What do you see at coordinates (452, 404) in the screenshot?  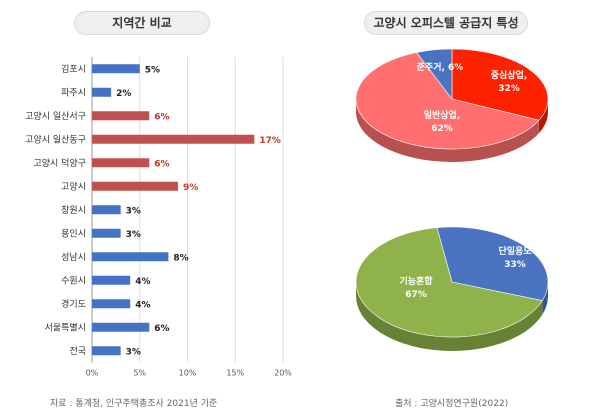 I see `right-source-note: 출처 : 고양시정연구원(2022)` at bounding box center [452, 404].